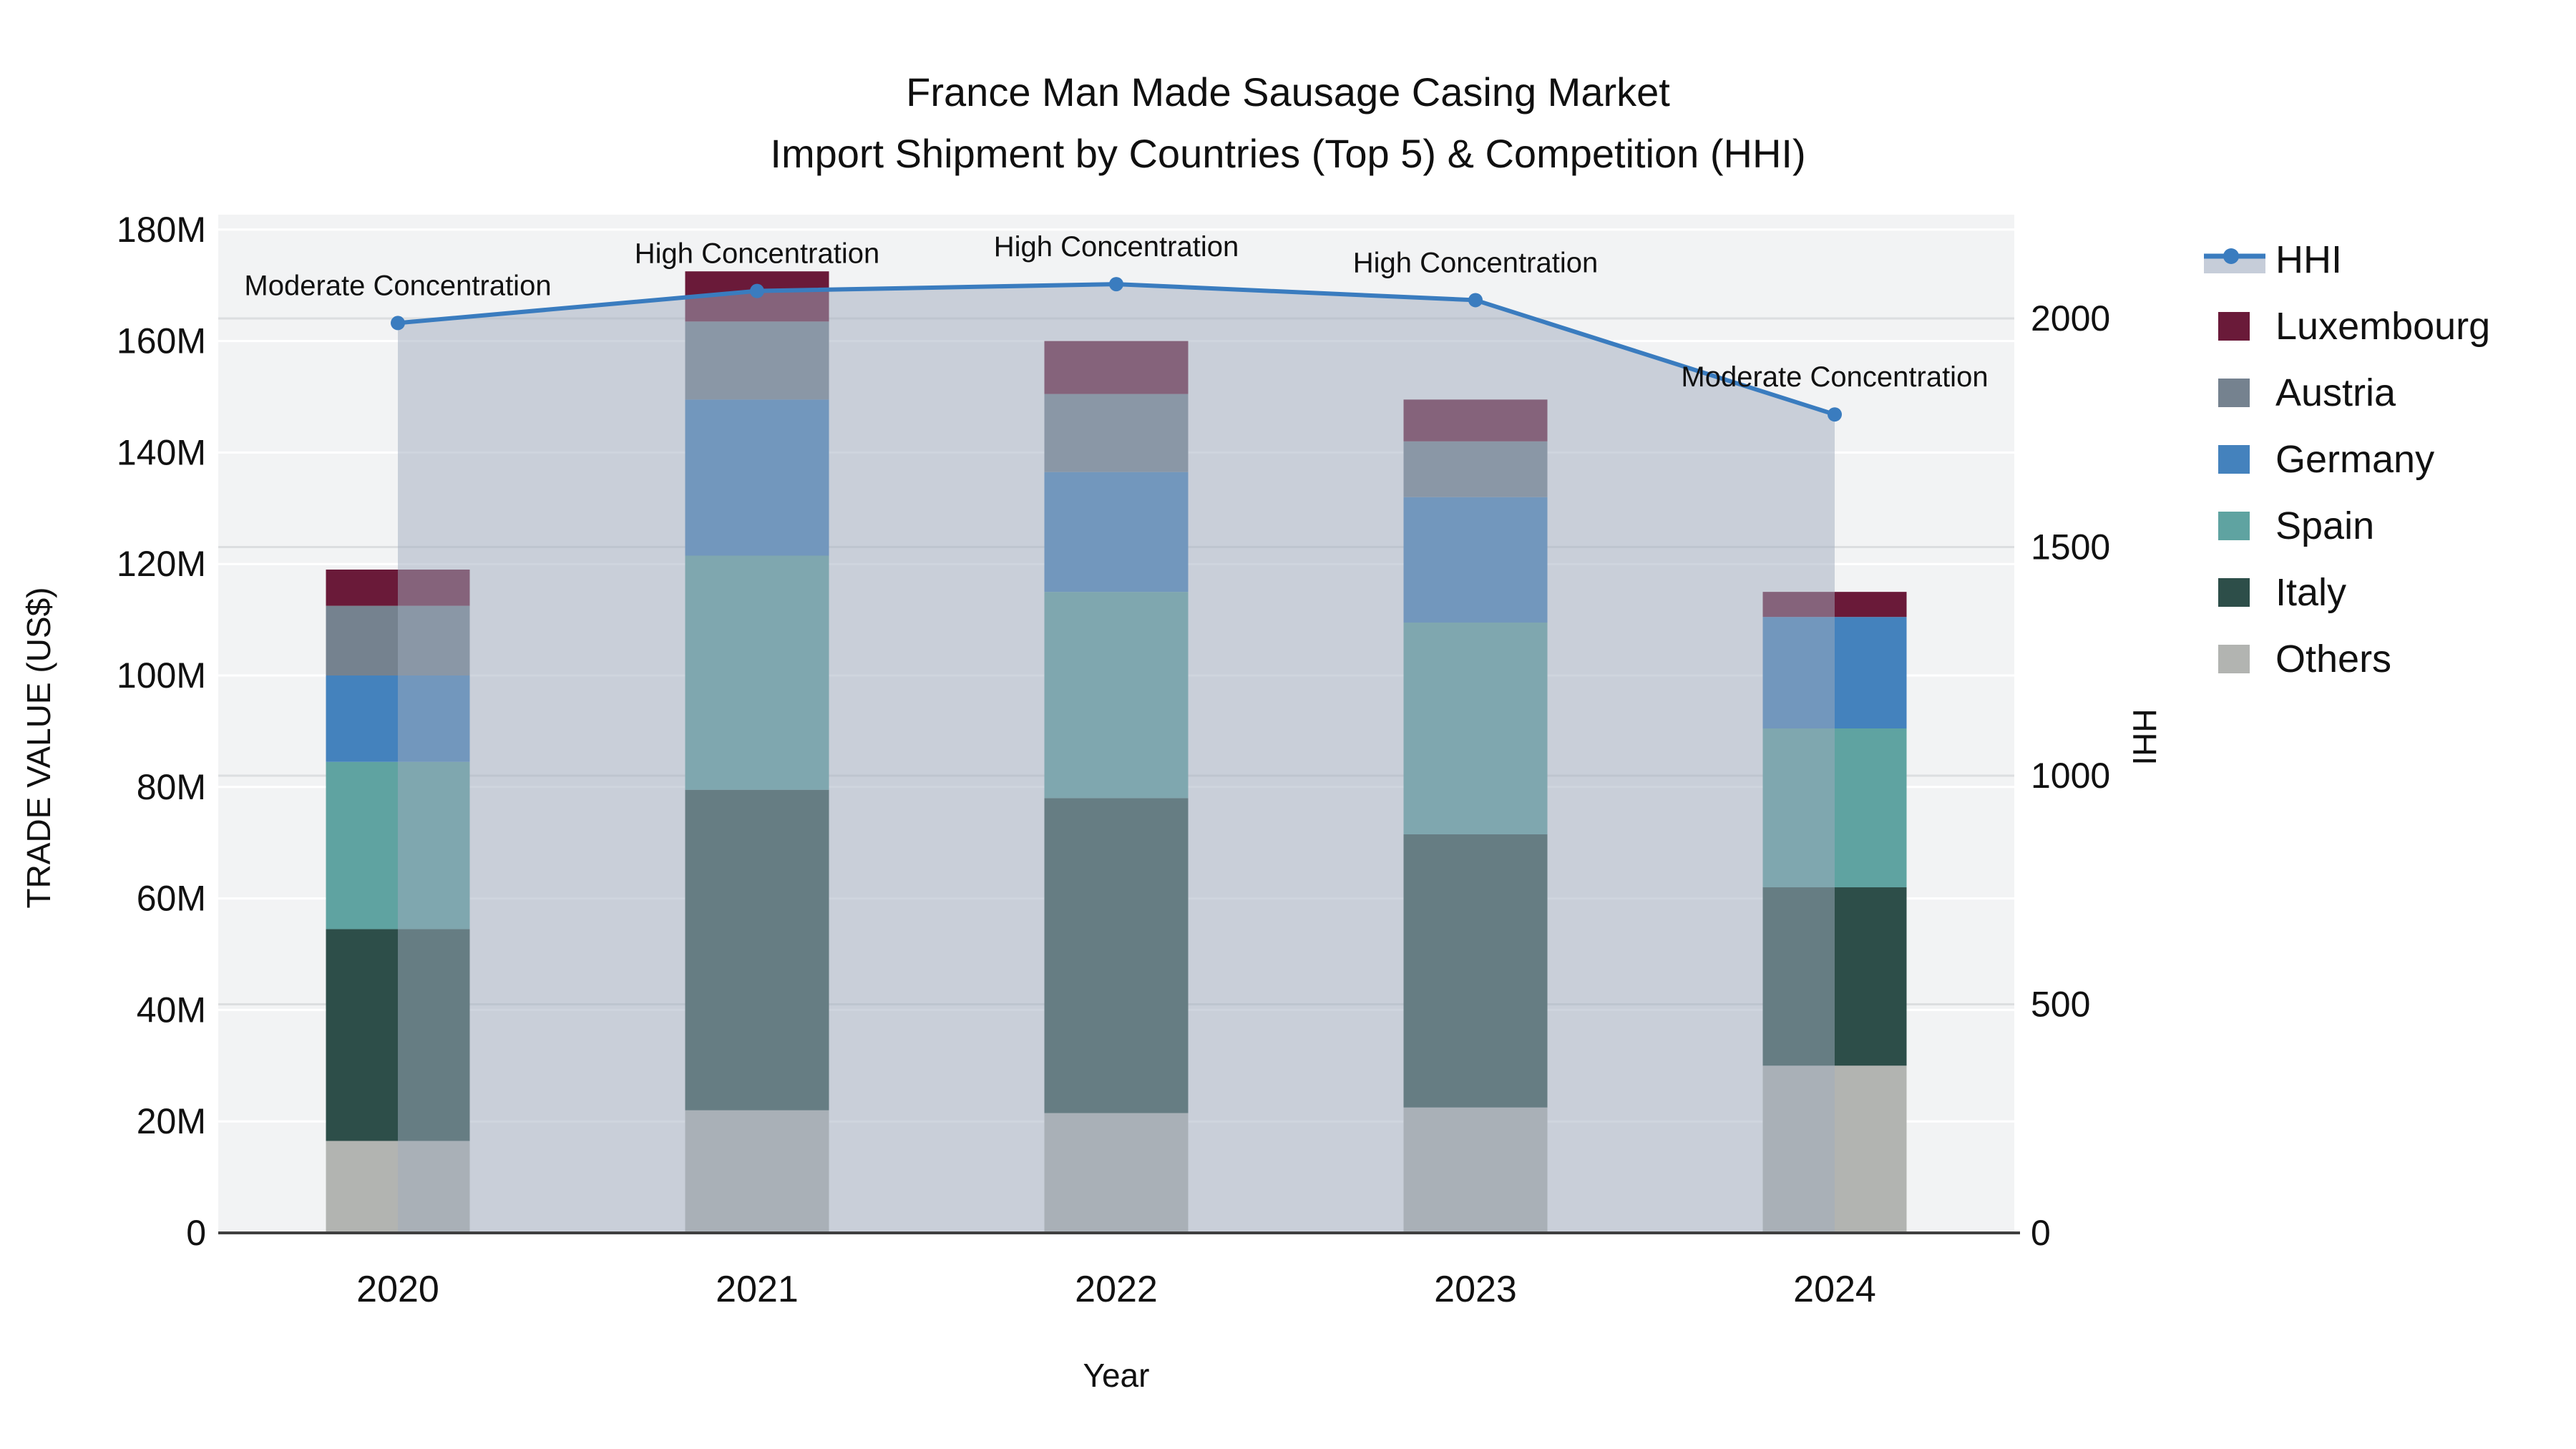  What do you see at coordinates (757, 254) in the screenshot?
I see `annotation-2021: High Concentration` at bounding box center [757, 254].